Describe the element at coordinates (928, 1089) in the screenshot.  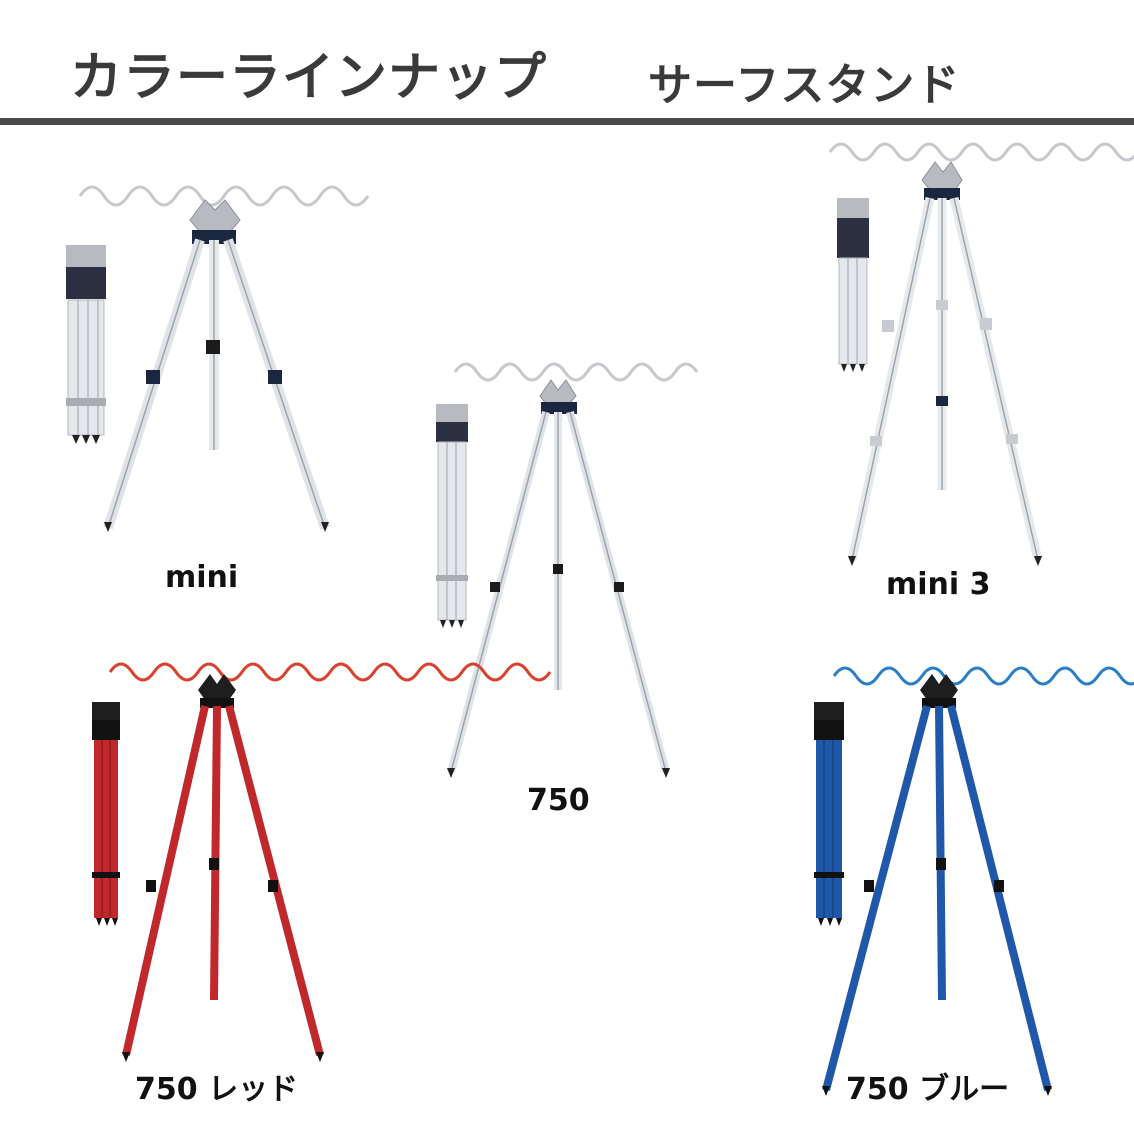
I see `product-label-750-blue: 750 ブルー` at that location.